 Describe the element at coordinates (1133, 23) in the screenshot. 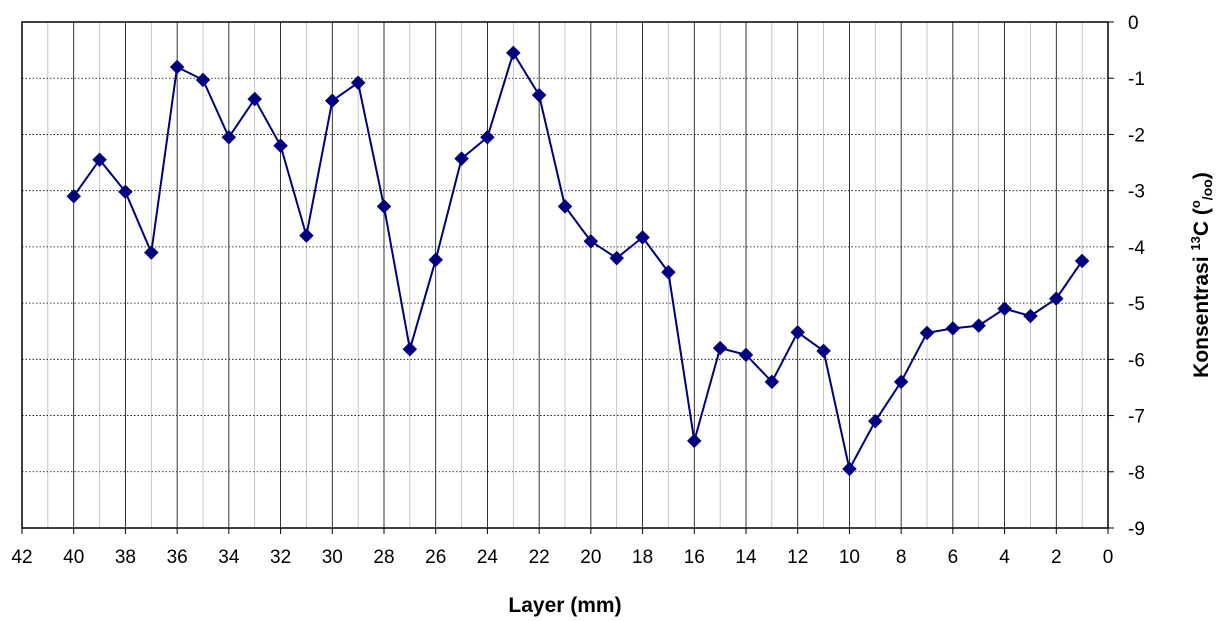

I see `y-tick-label: 0` at that location.